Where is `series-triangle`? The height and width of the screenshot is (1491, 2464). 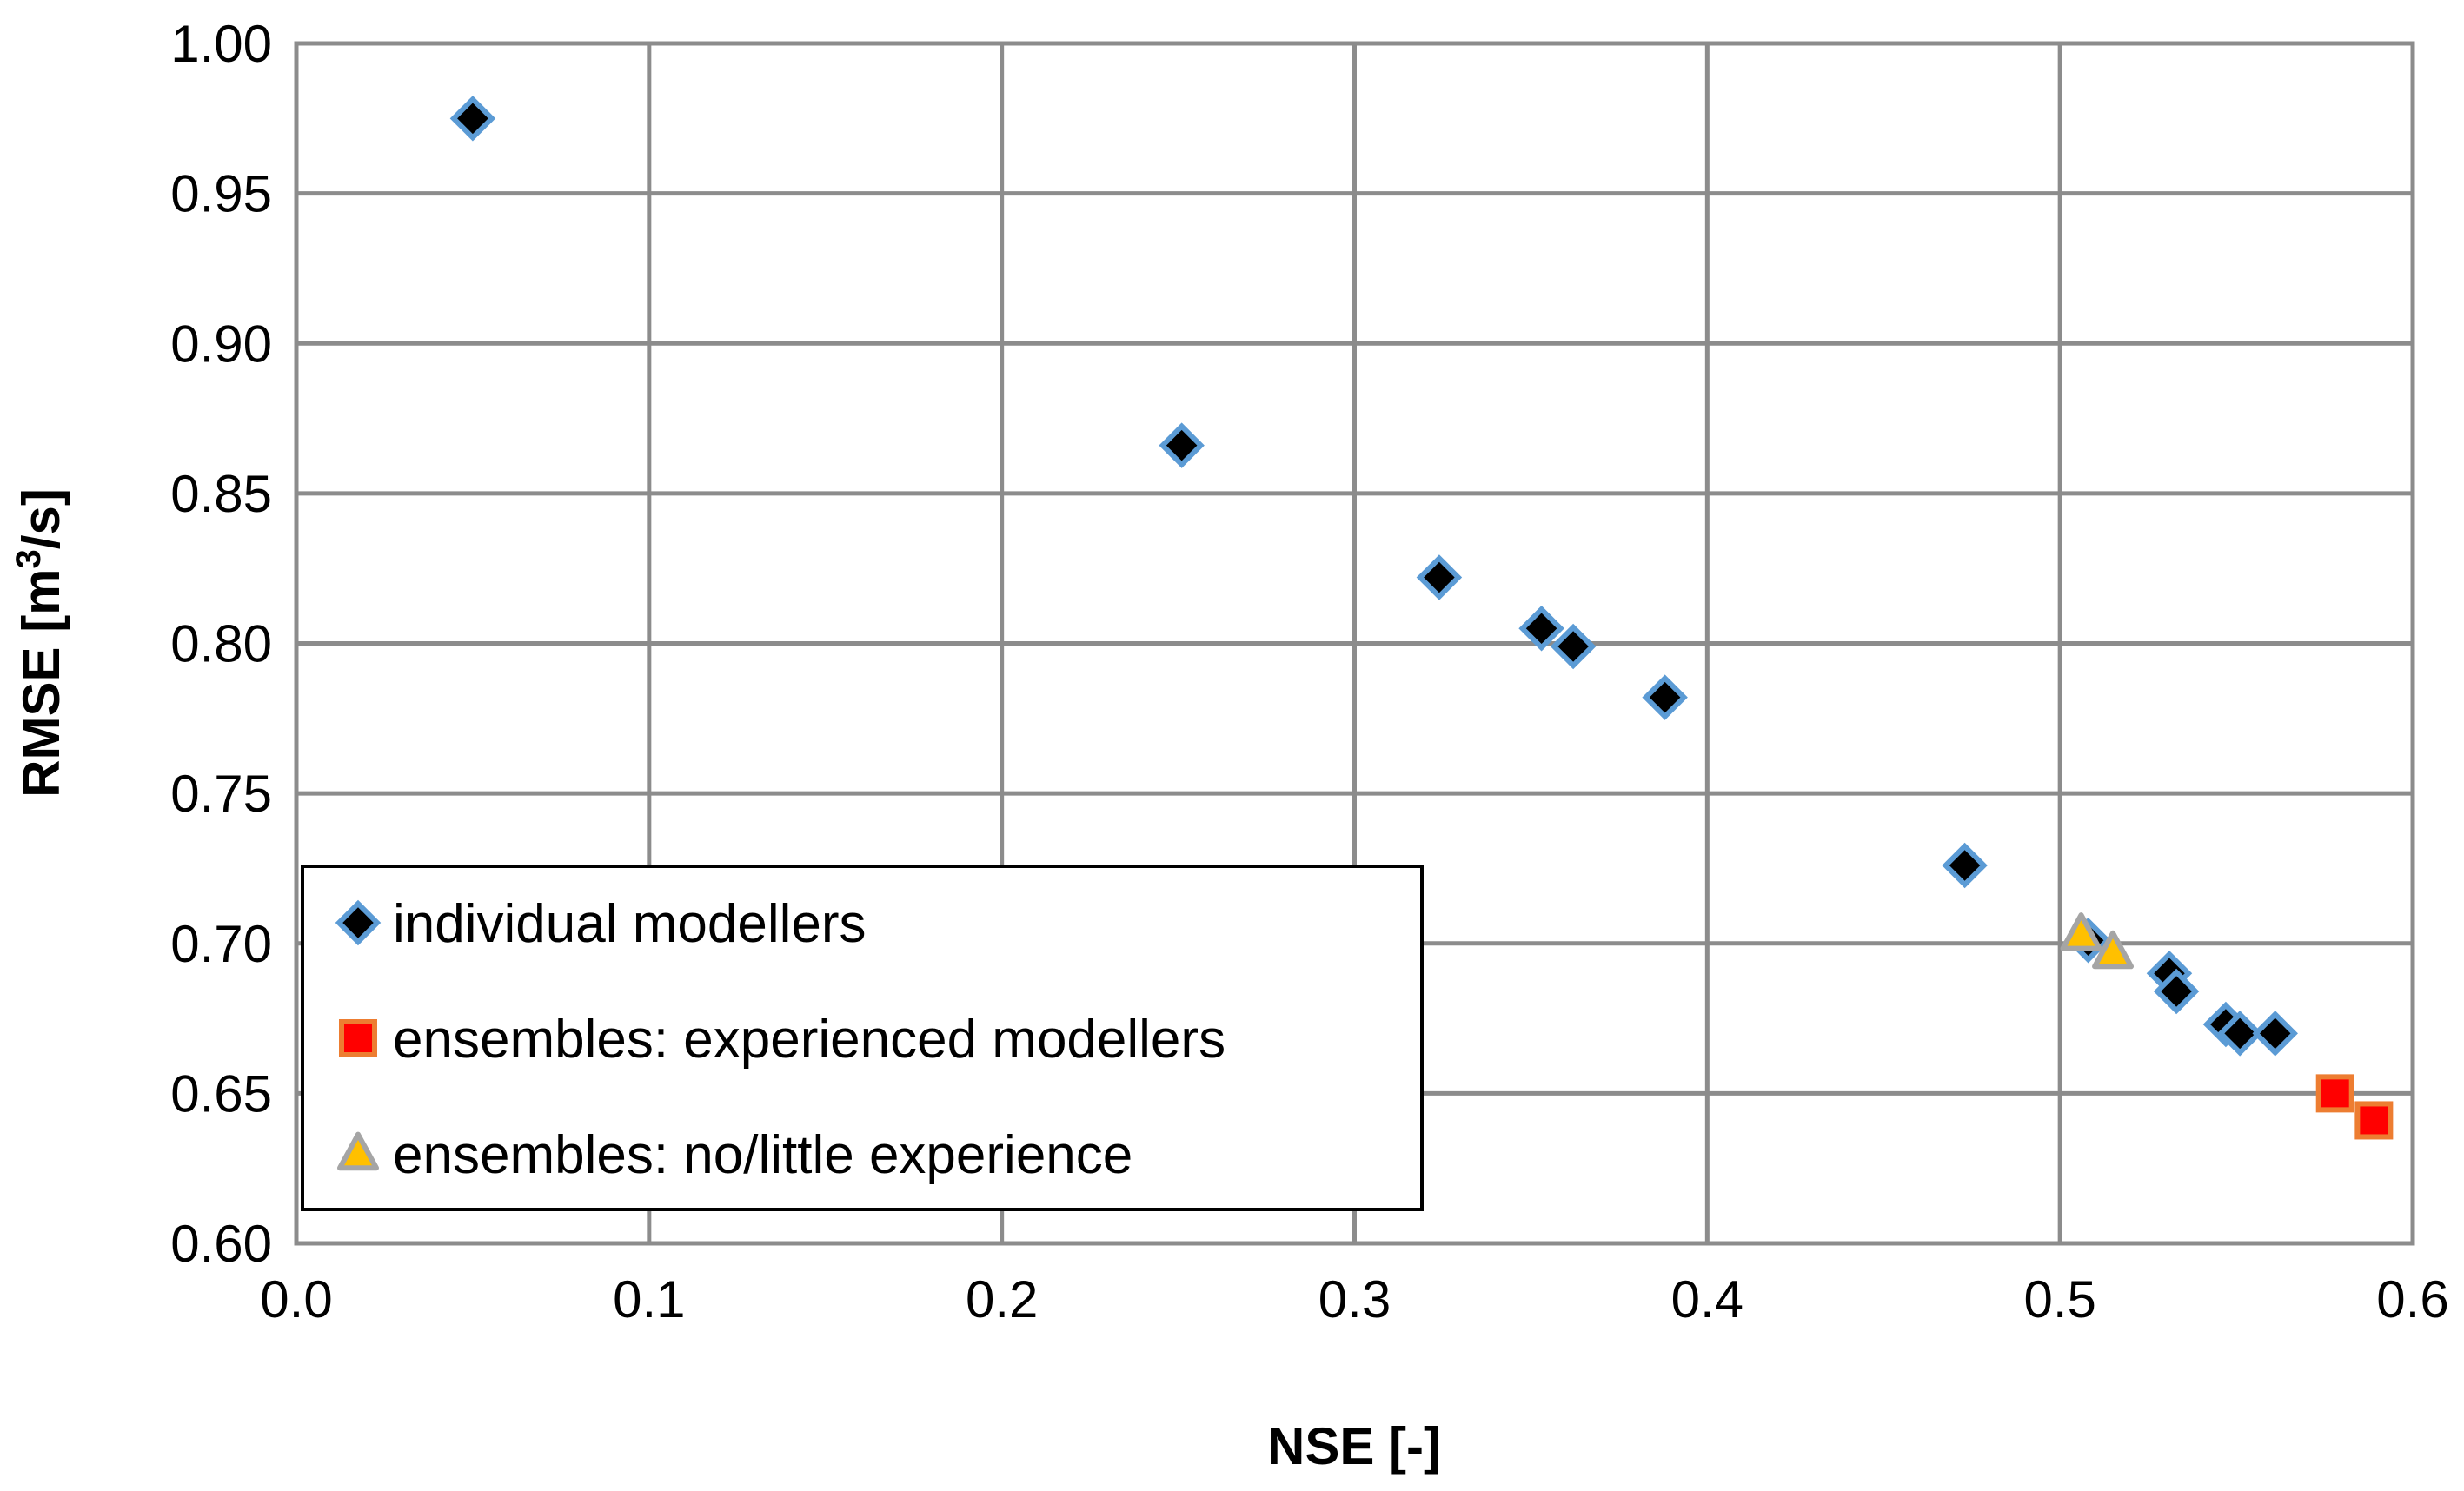 series-triangle is located at coordinates (2097, 941).